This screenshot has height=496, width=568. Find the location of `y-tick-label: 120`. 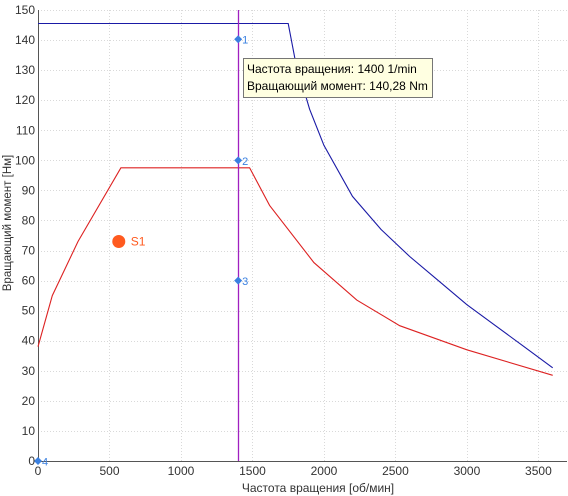

y-tick-label: 120 is located at coordinates (25, 100).